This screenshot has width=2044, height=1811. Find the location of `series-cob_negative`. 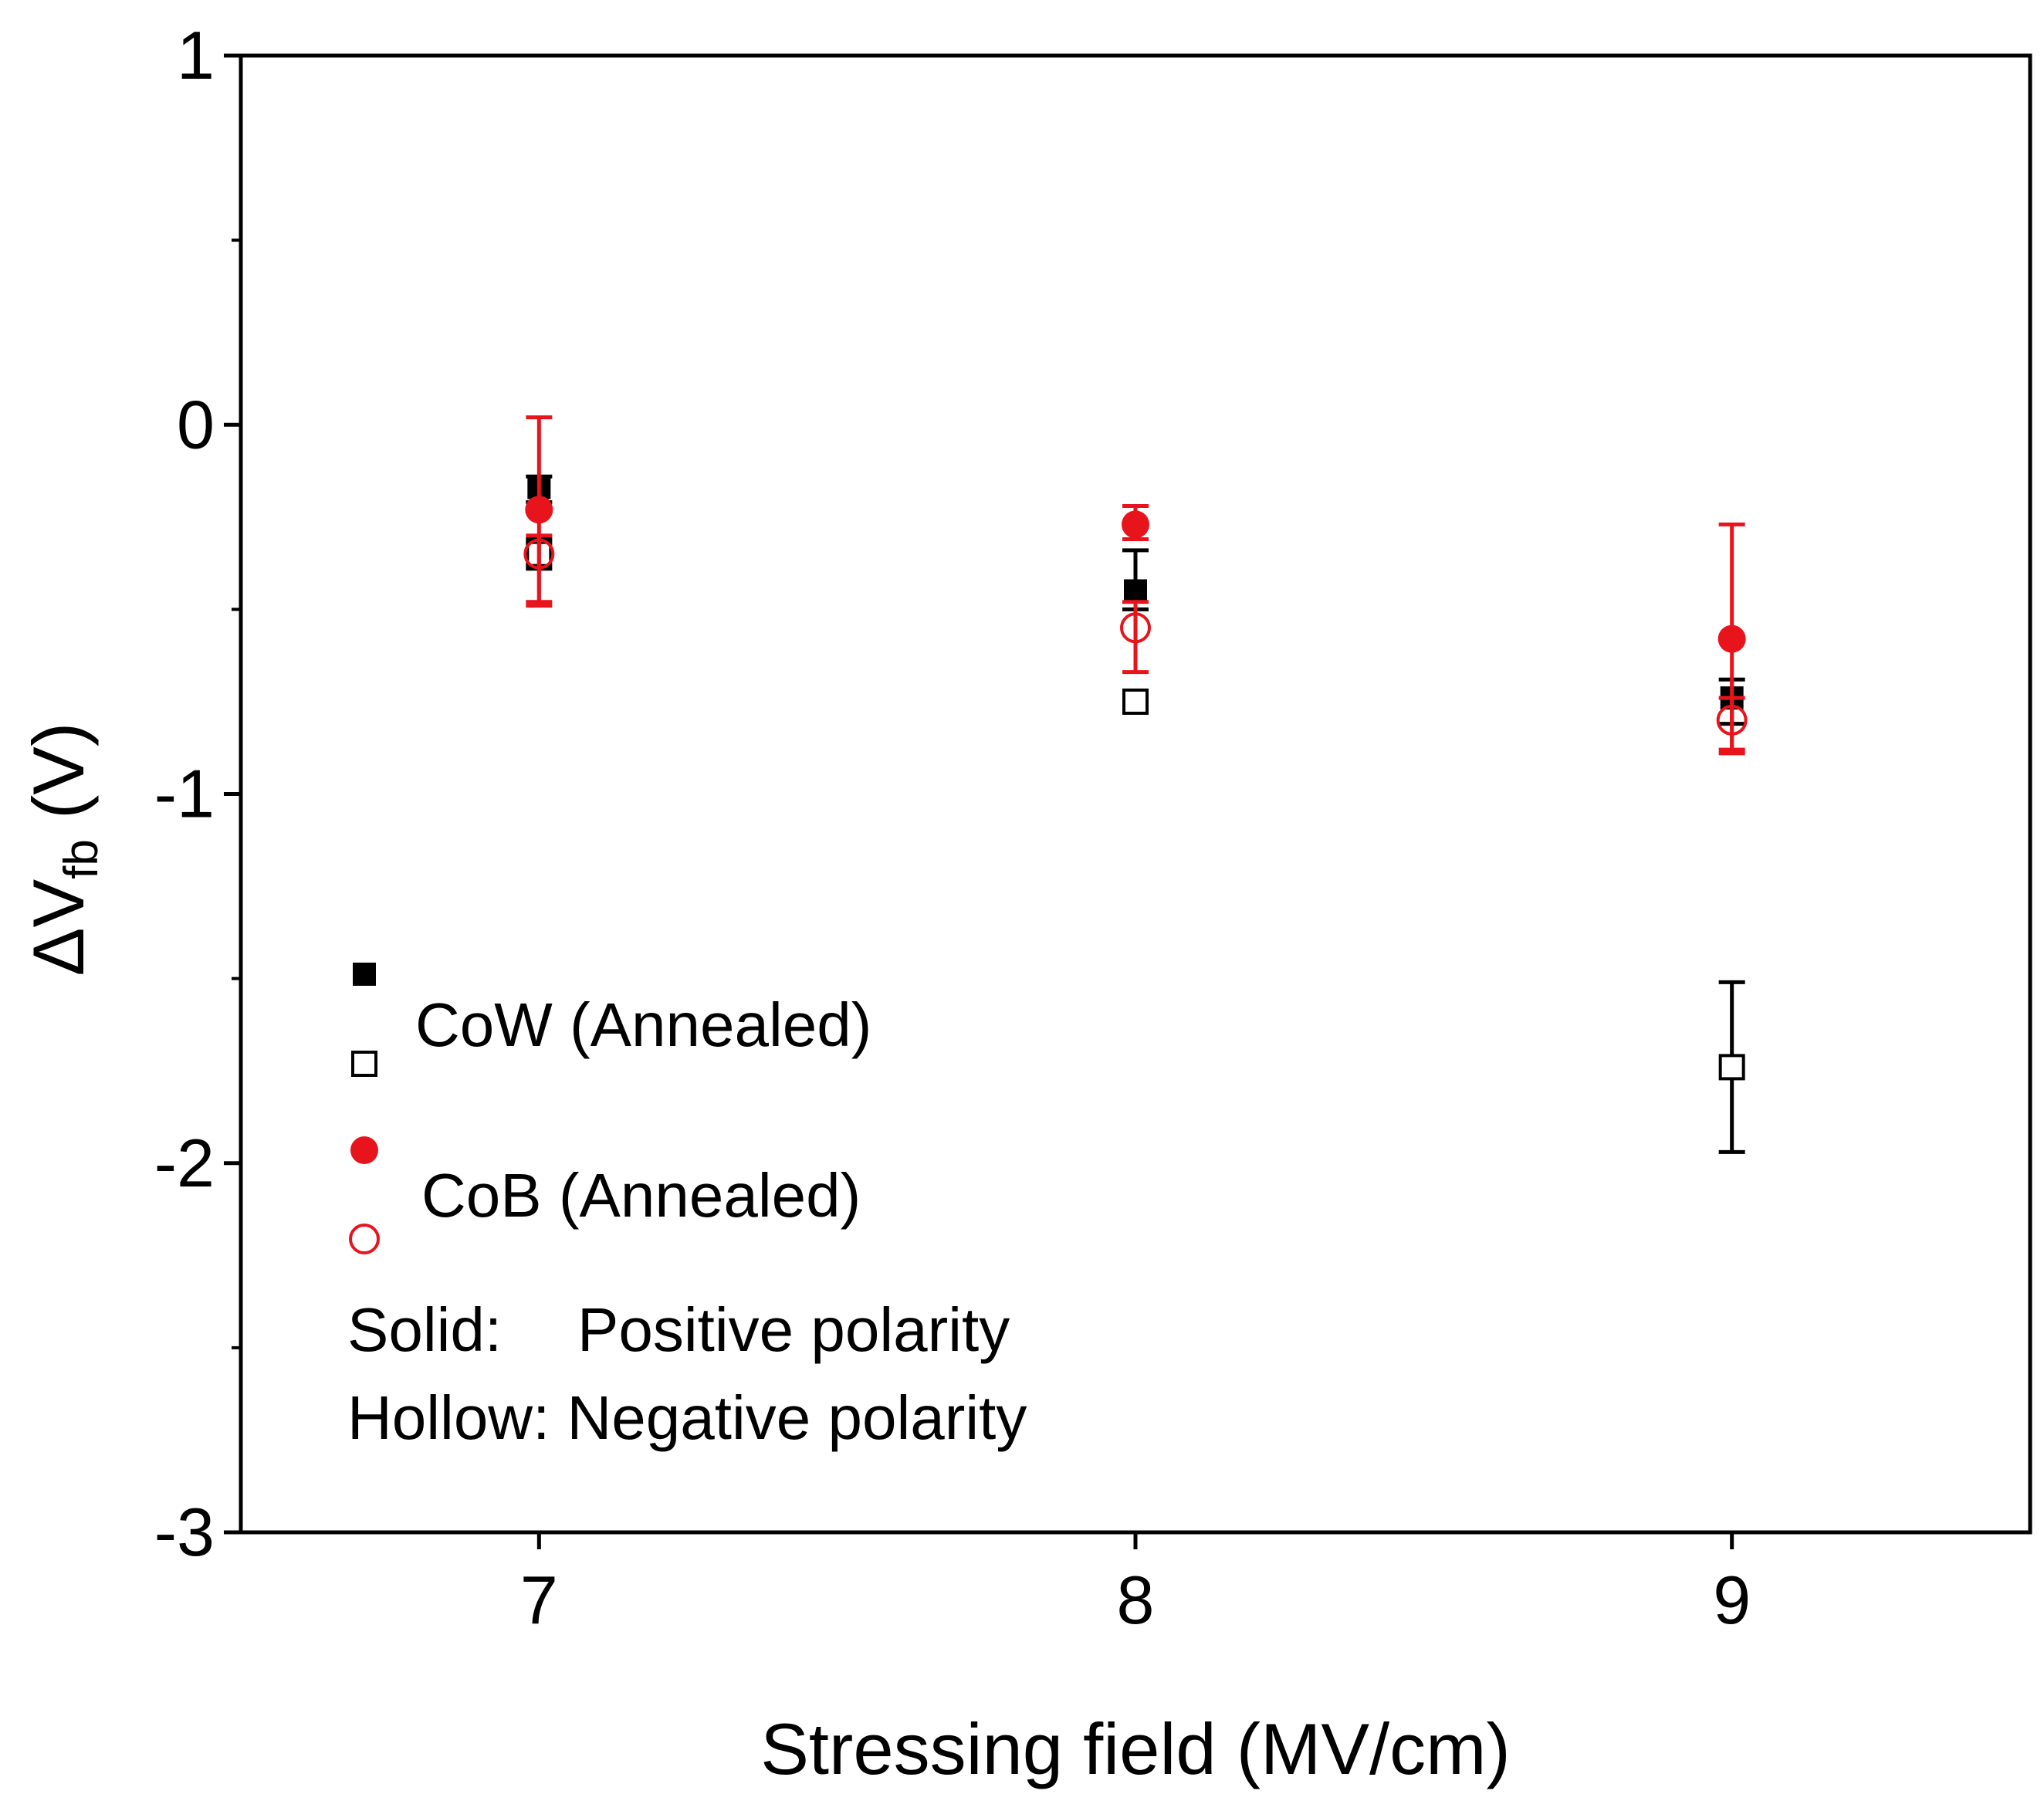

series-cob_negative is located at coordinates (1135, 642).